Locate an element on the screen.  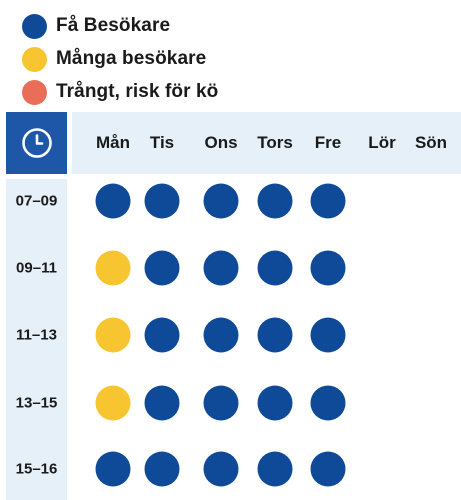
legend-label-many: Många besökare is located at coordinates (131, 58).